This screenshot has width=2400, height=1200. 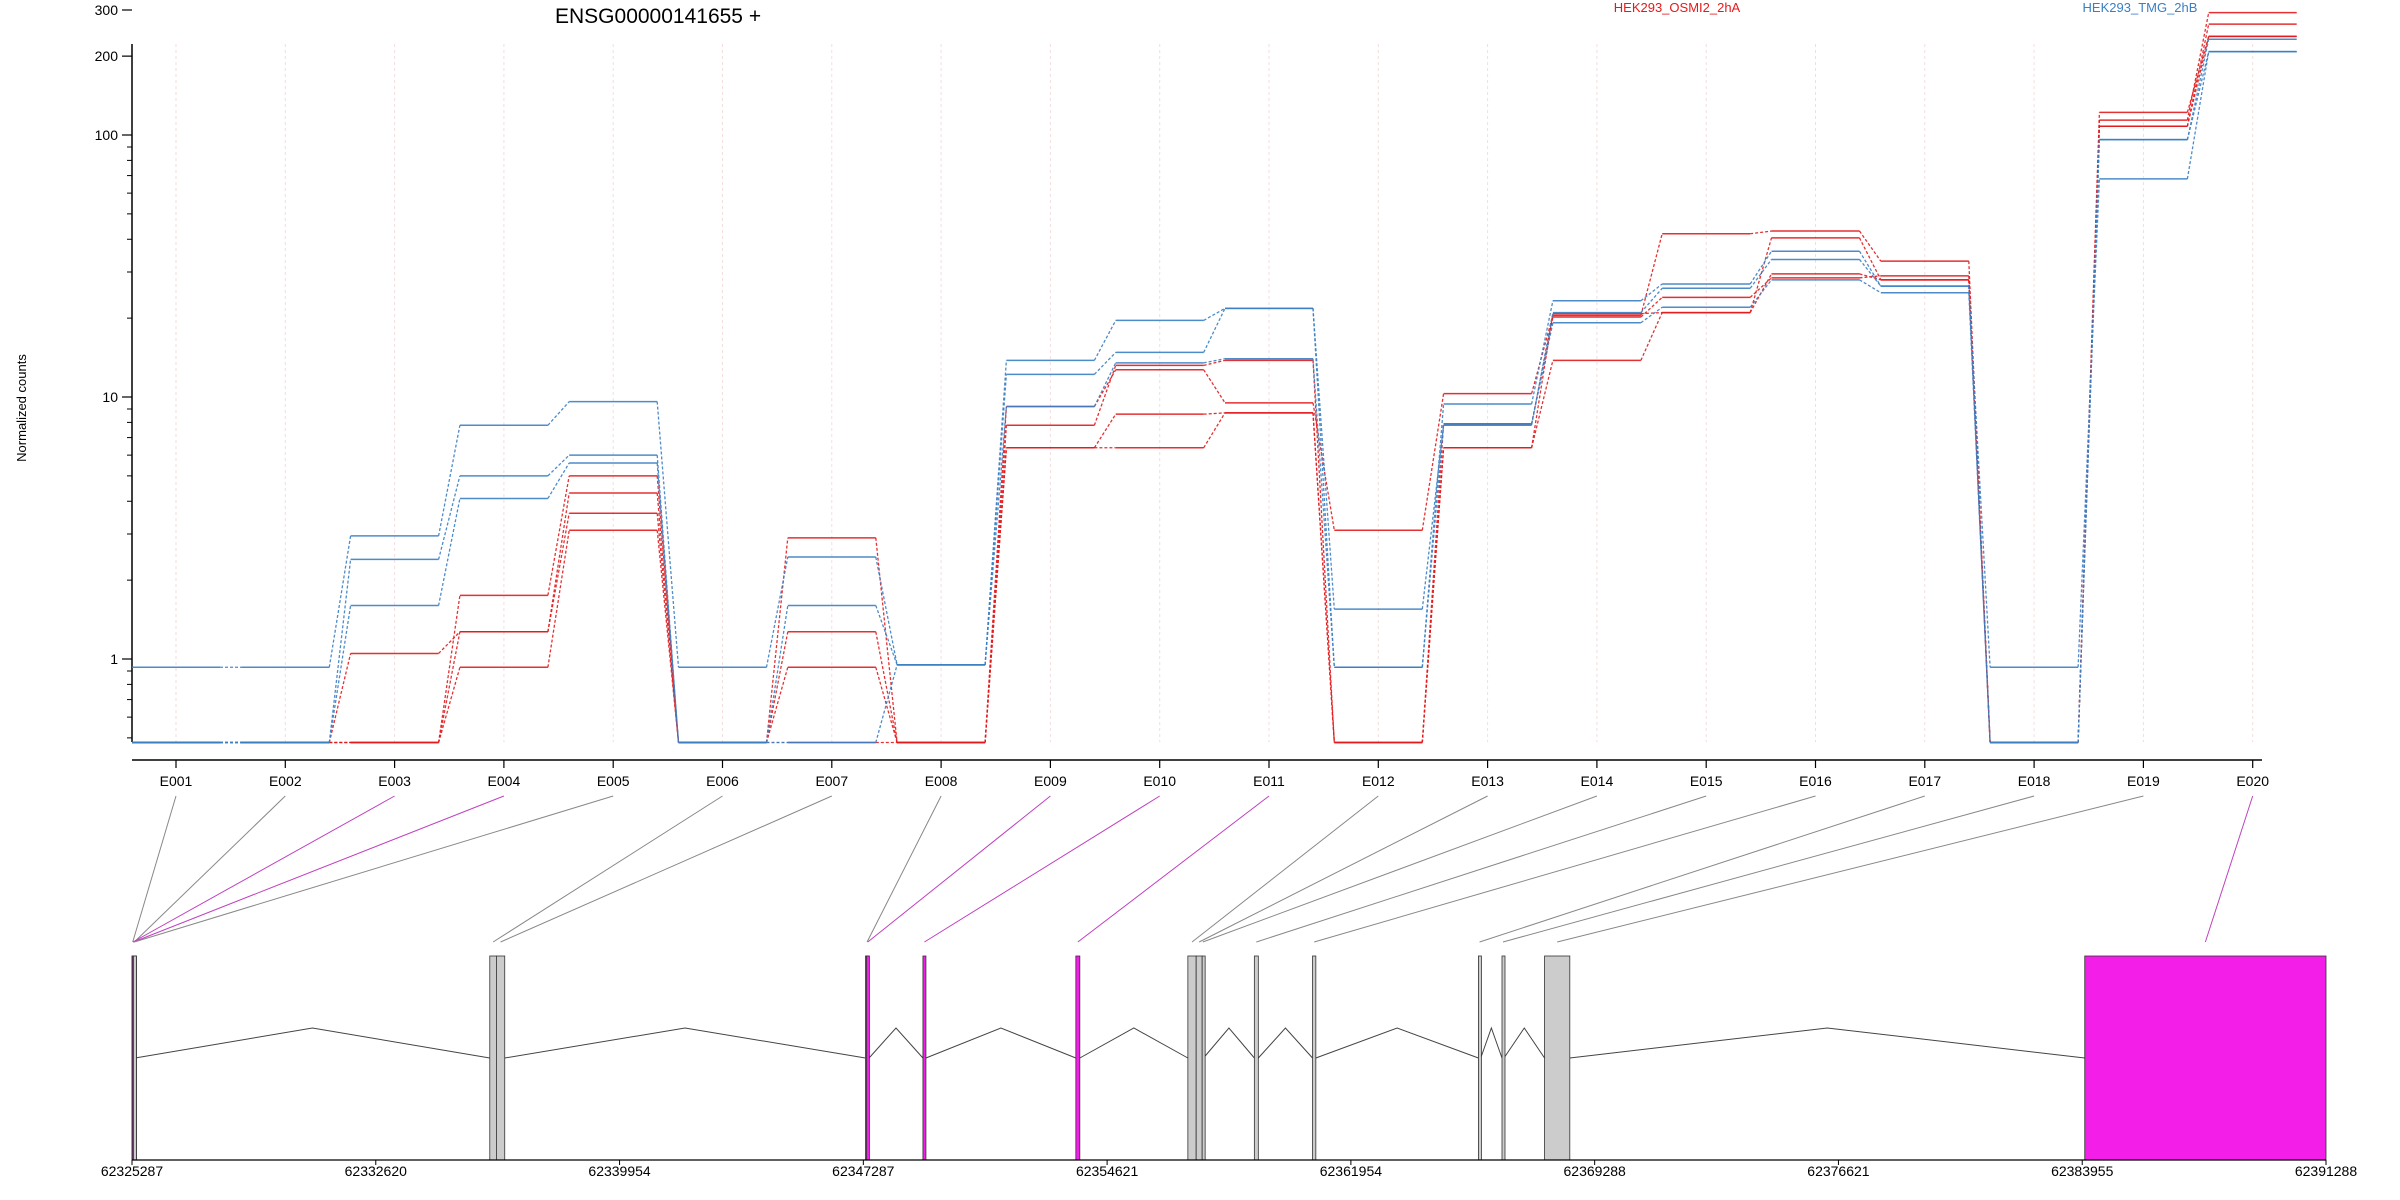 What do you see at coordinates (722, 781) in the screenshot?
I see `x-tick-label: E006` at bounding box center [722, 781].